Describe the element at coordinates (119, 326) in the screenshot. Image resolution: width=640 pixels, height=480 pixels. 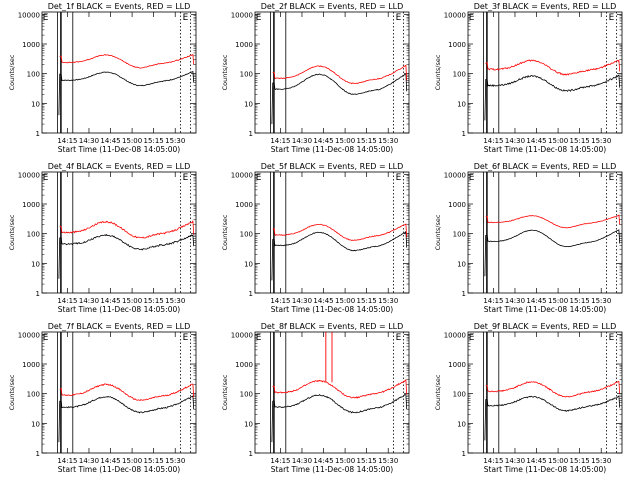
I see `panel-title: Det_7f BLACK = Events, RED = LLD` at that location.